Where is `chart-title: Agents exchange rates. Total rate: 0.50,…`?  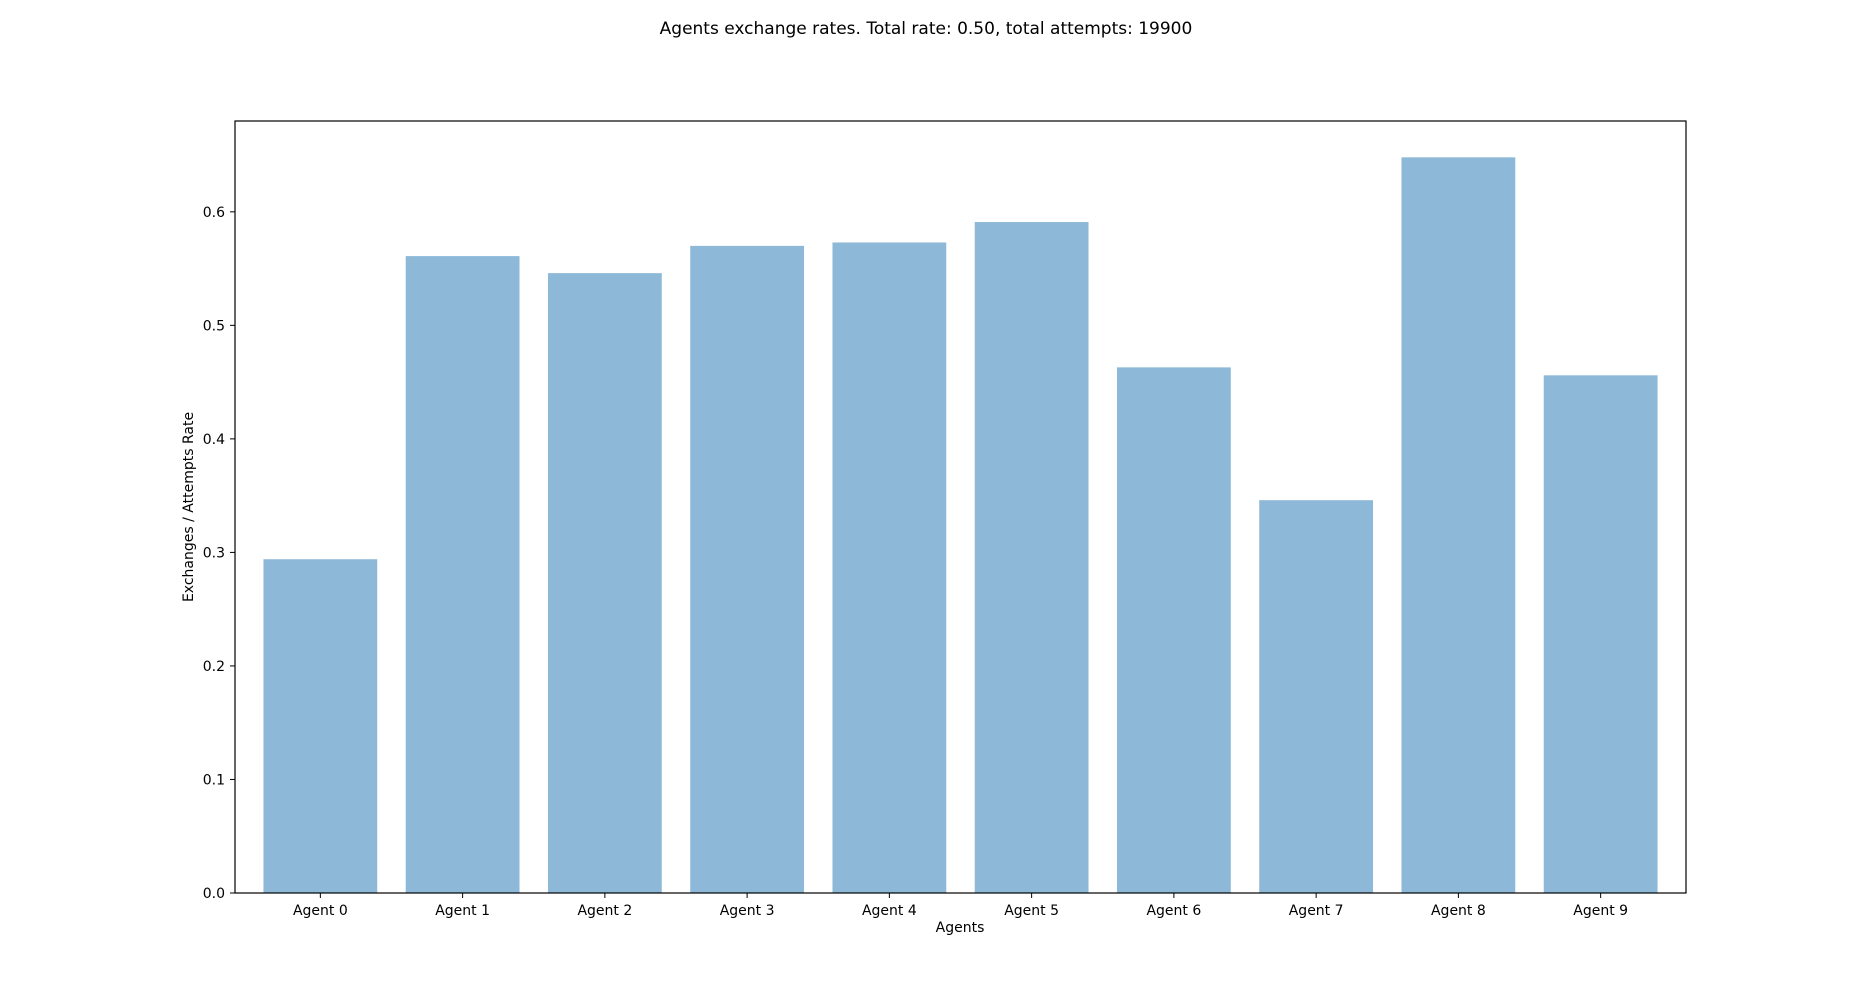 chart-title: Agents exchange rates. Total rate: 0.50,… is located at coordinates (926, 29).